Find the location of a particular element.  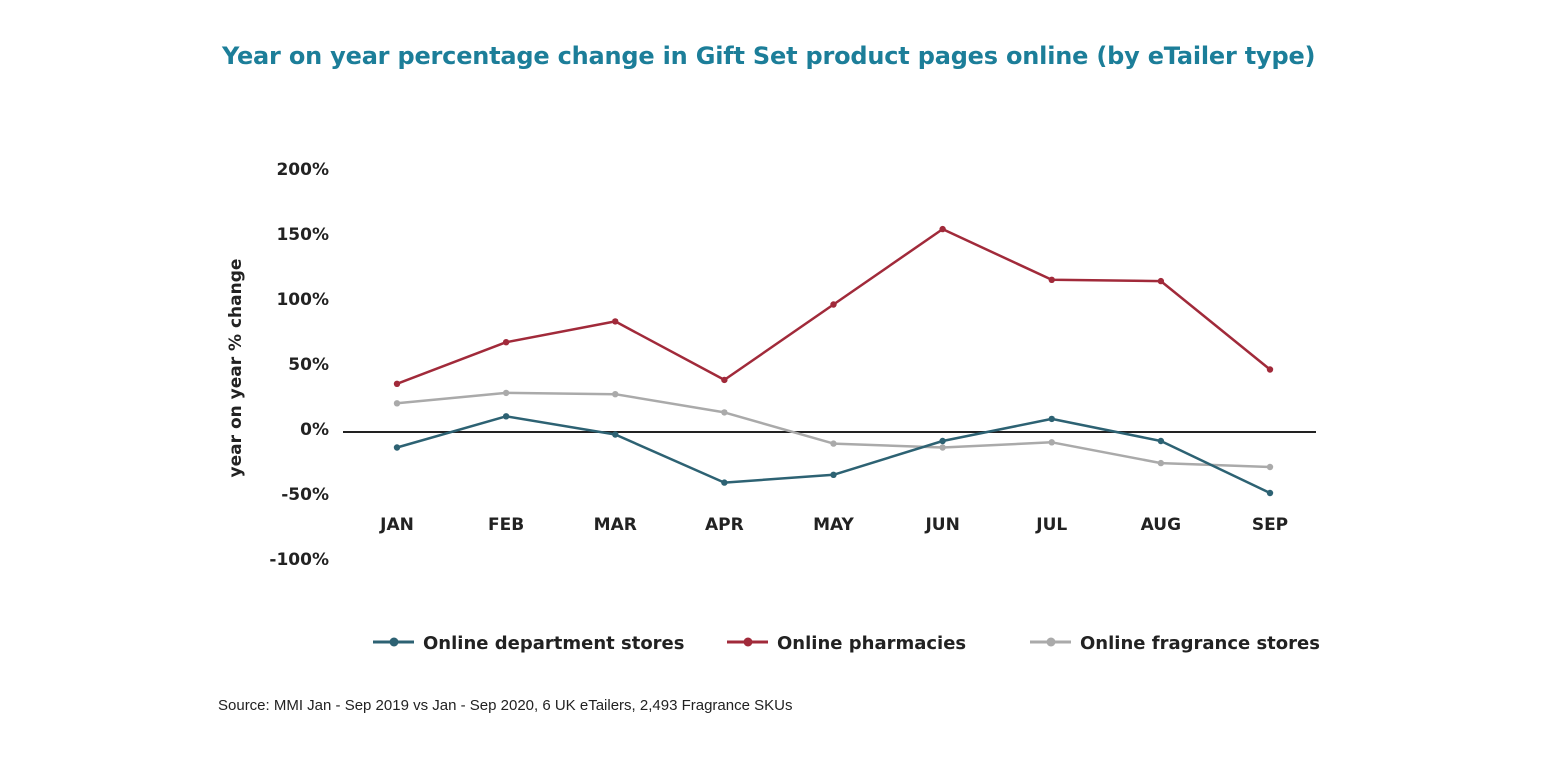

x-tick-labels: JAN FEB MAR APR MAY JUN JUL AUG SEP is located at coordinates (833, 525).